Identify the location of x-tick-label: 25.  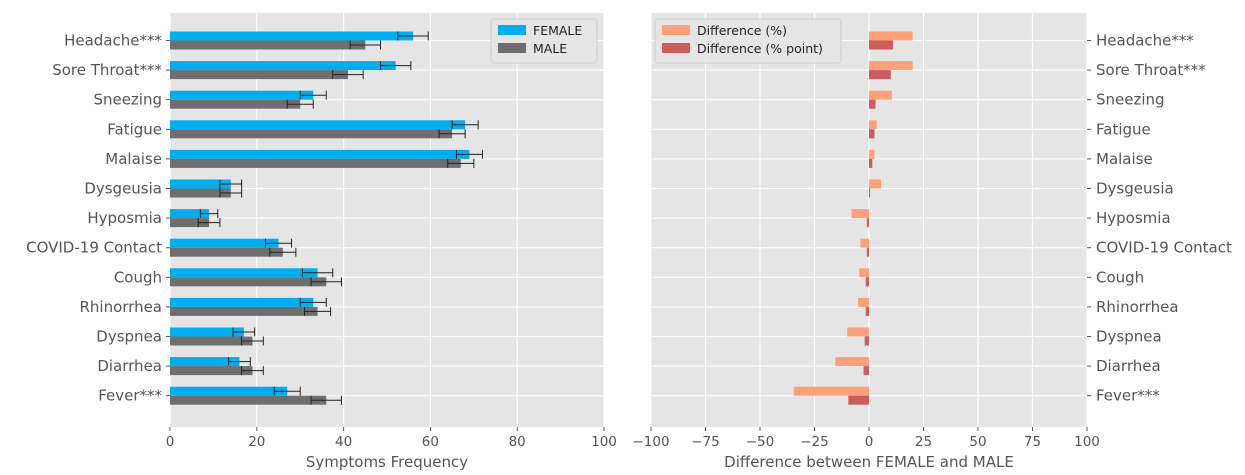
(923, 442).